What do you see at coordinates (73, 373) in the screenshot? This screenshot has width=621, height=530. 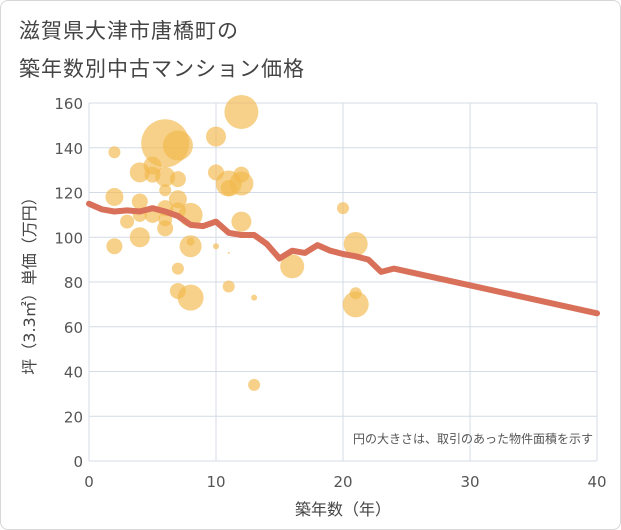 I see `y-tick-label: 40` at bounding box center [73, 373].